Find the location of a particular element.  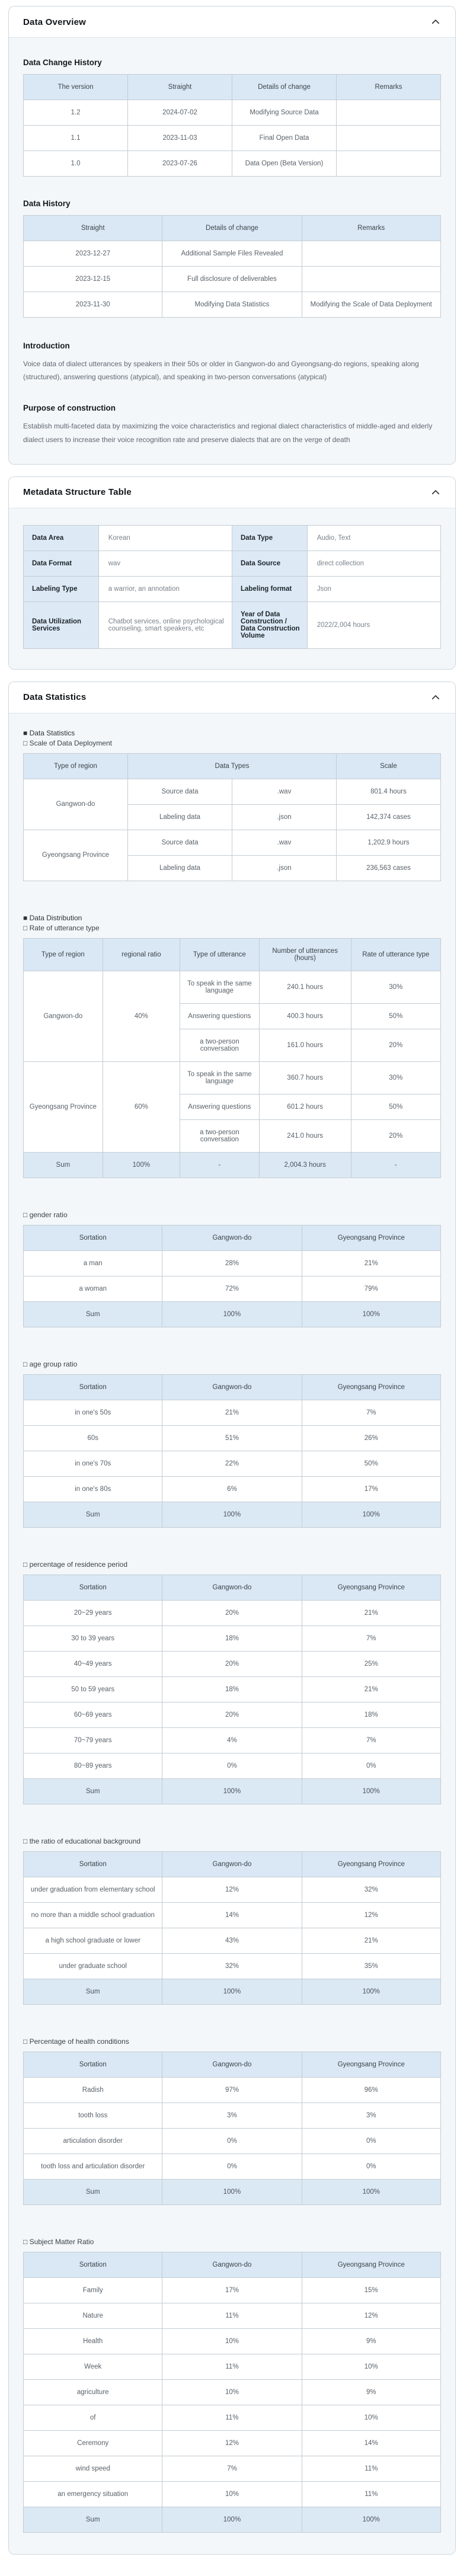

table-cell: 60~69 years is located at coordinates (93, 1714).